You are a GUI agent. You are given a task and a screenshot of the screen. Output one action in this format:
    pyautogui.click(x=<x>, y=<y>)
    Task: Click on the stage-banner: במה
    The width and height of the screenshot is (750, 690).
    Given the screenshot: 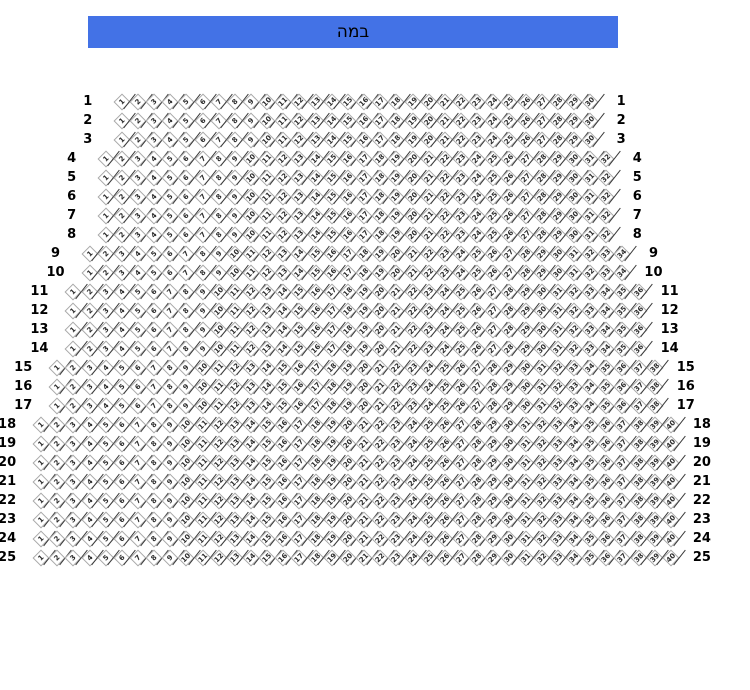 What is the action you would take?
    pyautogui.click(x=353, y=32)
    